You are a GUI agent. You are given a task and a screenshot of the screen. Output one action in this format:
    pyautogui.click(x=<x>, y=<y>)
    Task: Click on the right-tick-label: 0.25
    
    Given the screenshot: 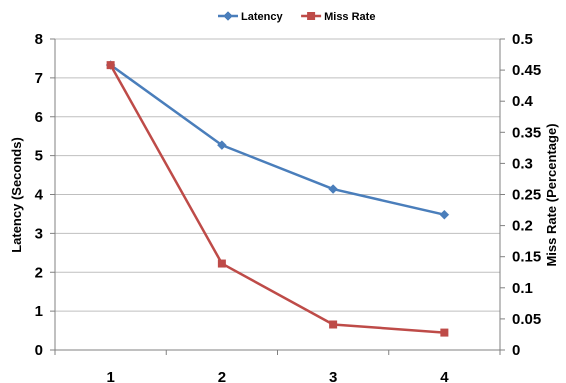 What is the action you would take?
    pyautogui.click(x=526, y=195)
    